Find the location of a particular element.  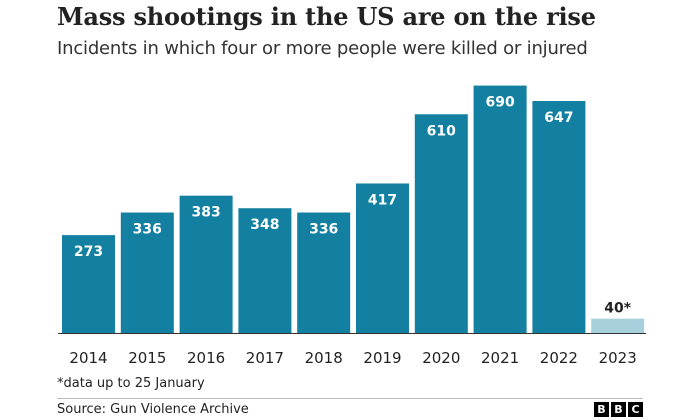

value-label-2021: 690 is located at coordinates (499, 103).